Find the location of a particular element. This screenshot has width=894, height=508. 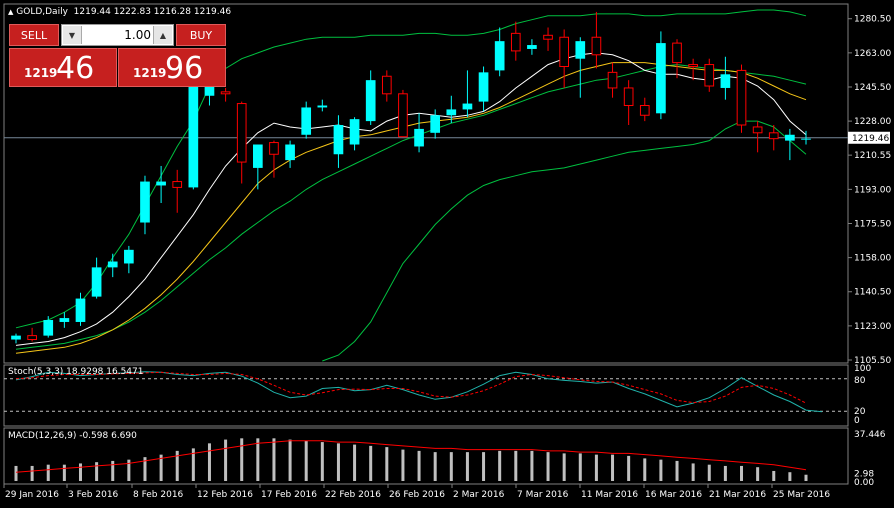

stoch-level-label: 0 is located at coordinates (857, 421).